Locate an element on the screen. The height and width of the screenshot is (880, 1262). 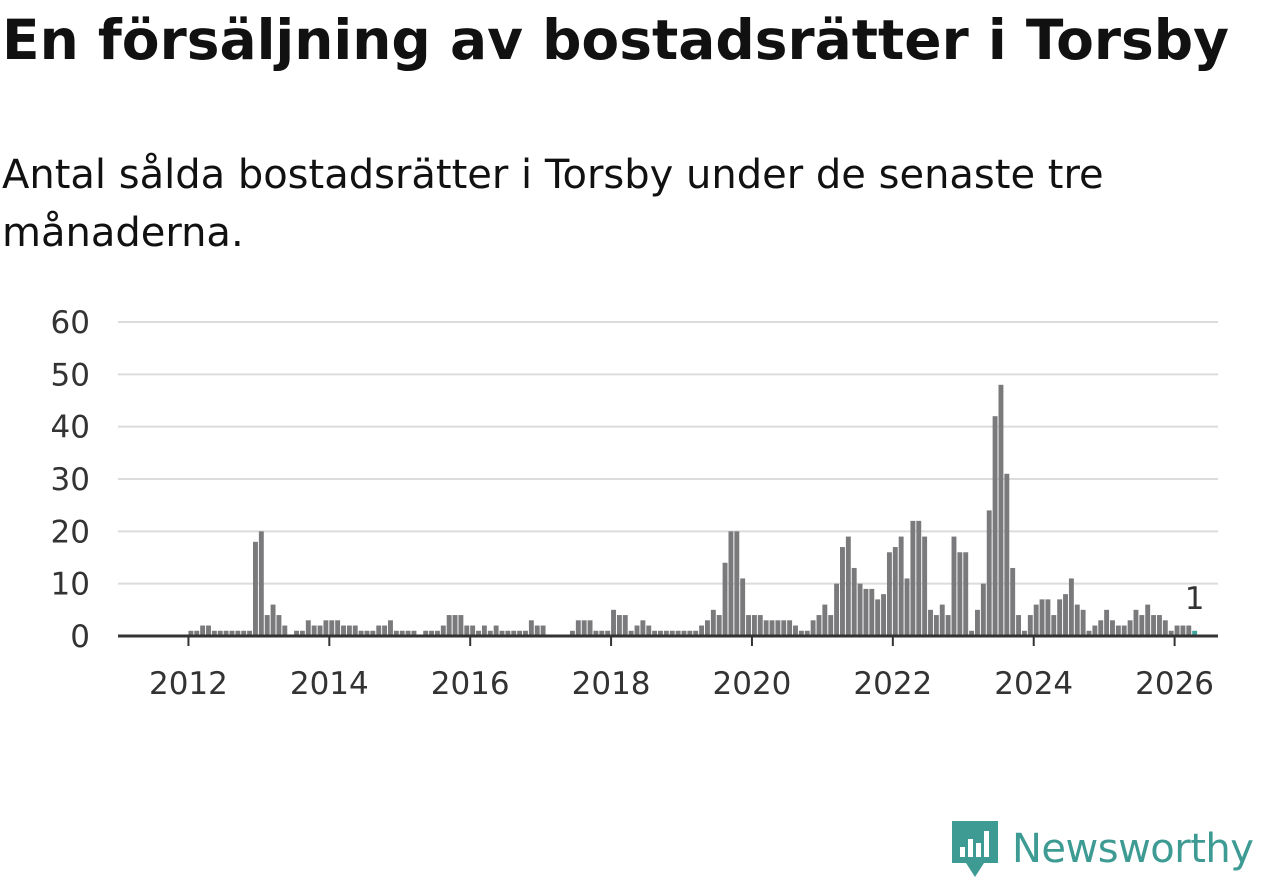
y-tick-label: 0 is located at coordinates (80, 637).